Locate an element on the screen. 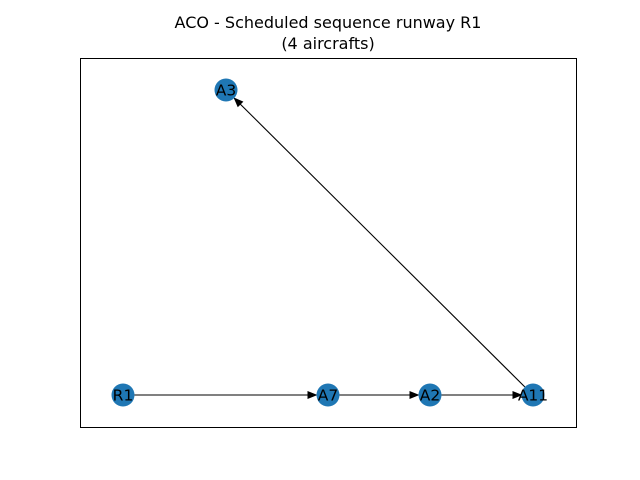  node-a11 is located at coordinates (533, 395).